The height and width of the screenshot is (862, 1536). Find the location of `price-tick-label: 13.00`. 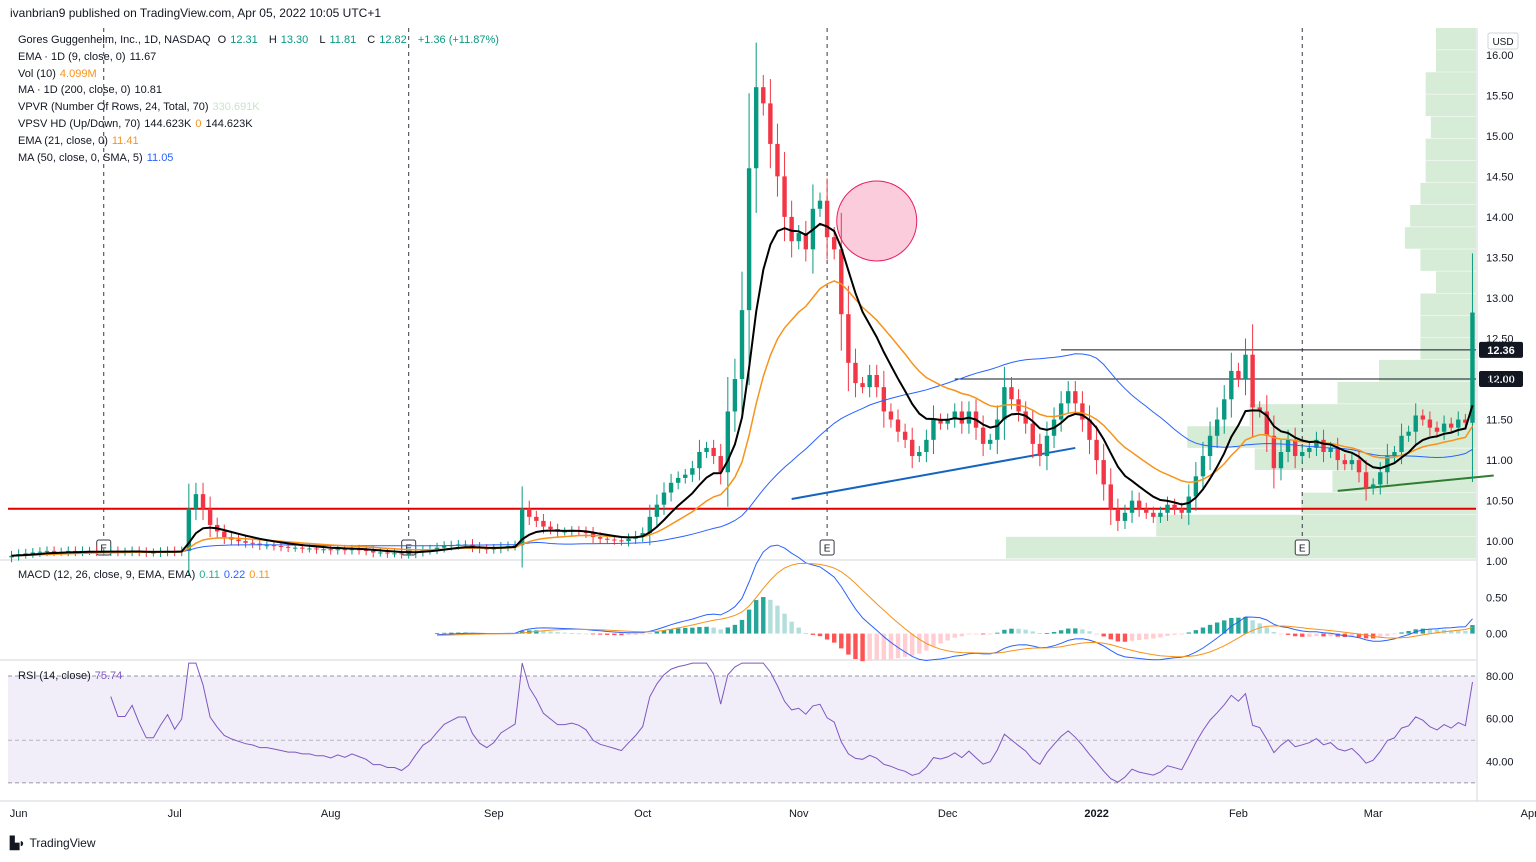

price-tick-label: 13.00 is located at coordinates (1500, 299).